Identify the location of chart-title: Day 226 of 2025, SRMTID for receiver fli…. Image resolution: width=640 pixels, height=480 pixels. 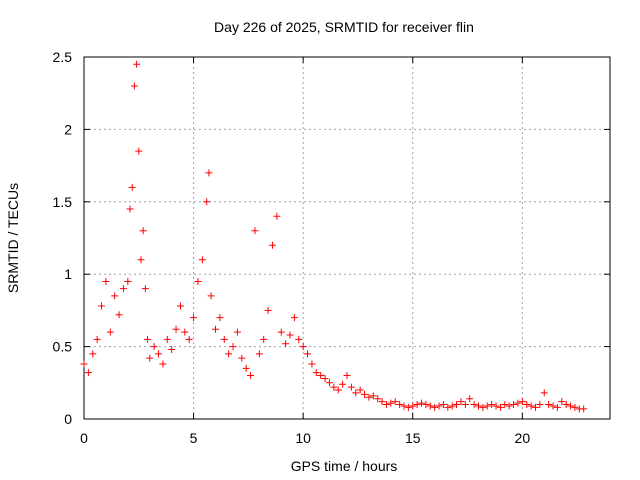
(344, 27).